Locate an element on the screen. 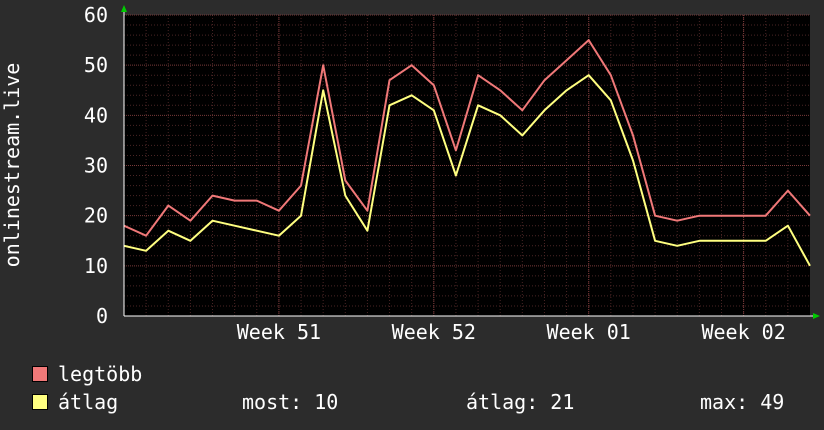 Image resolution: width=824 pixels, height=430 pixels. y-tick-label: 50 is located at coordinates (96, 65).